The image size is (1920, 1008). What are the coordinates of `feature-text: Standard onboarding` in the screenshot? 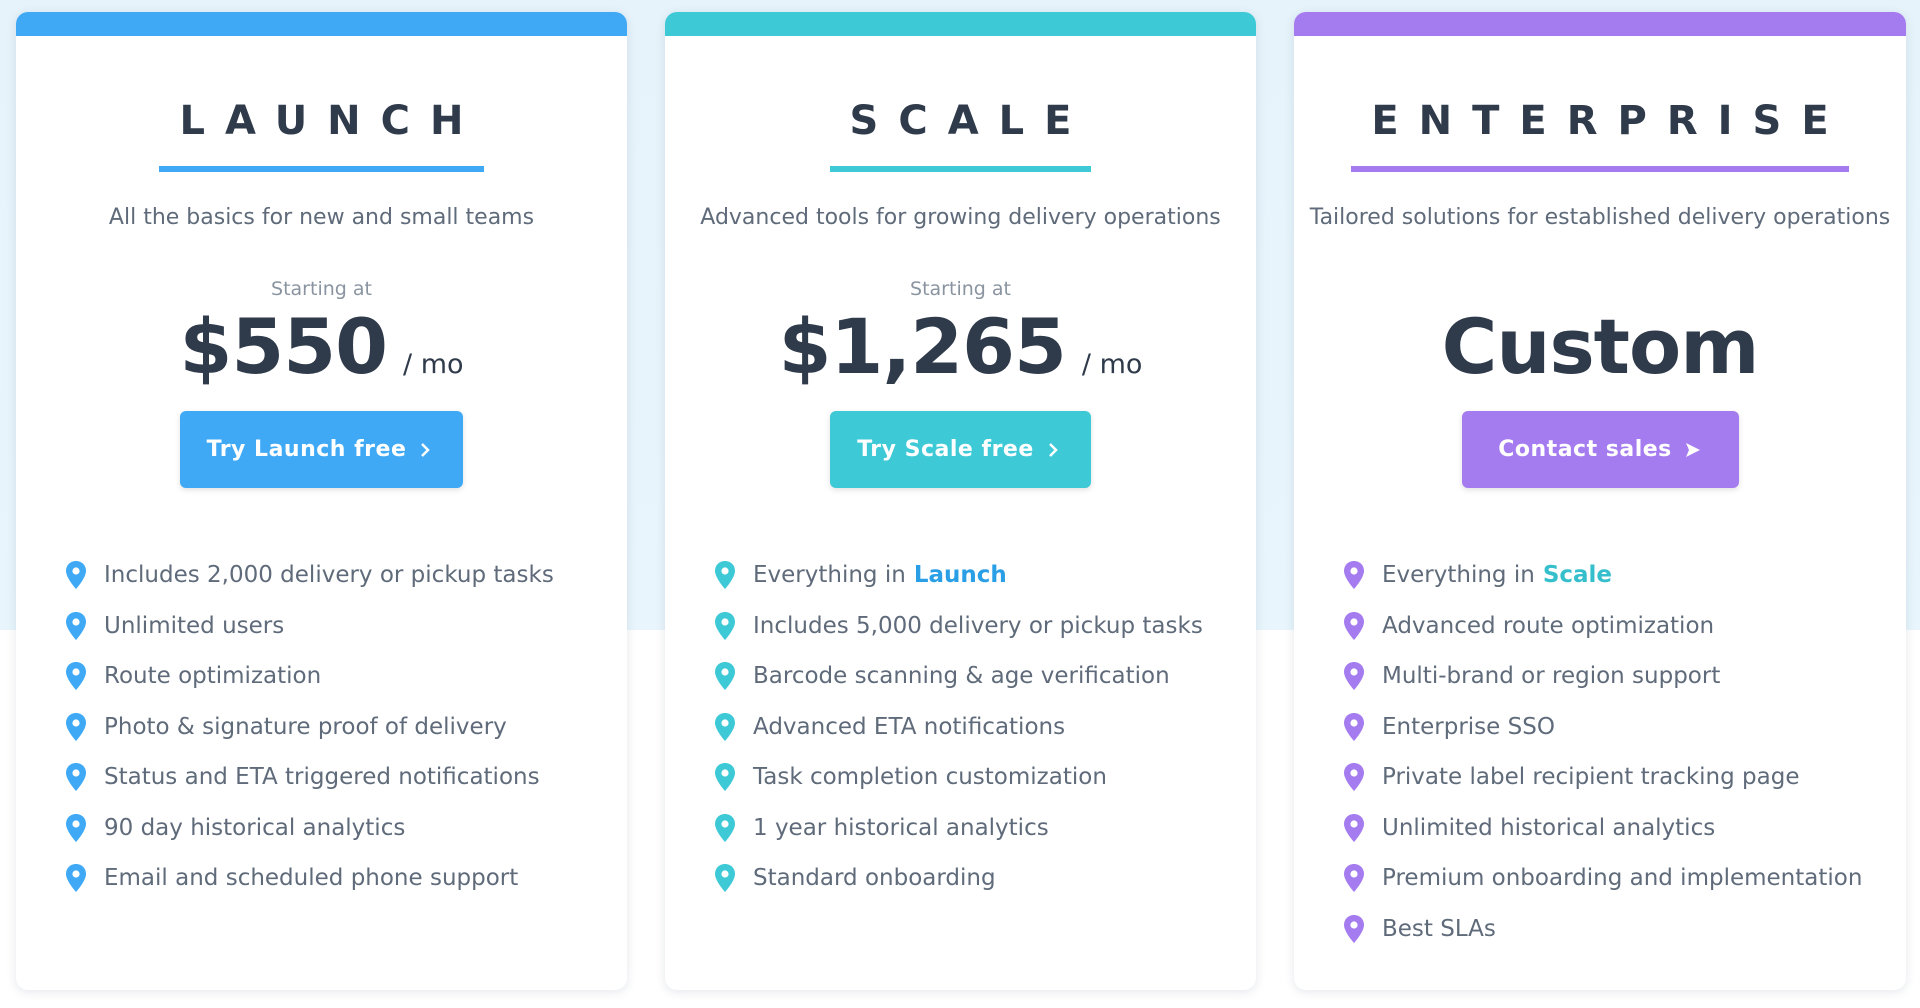 It's located at (874, 878).